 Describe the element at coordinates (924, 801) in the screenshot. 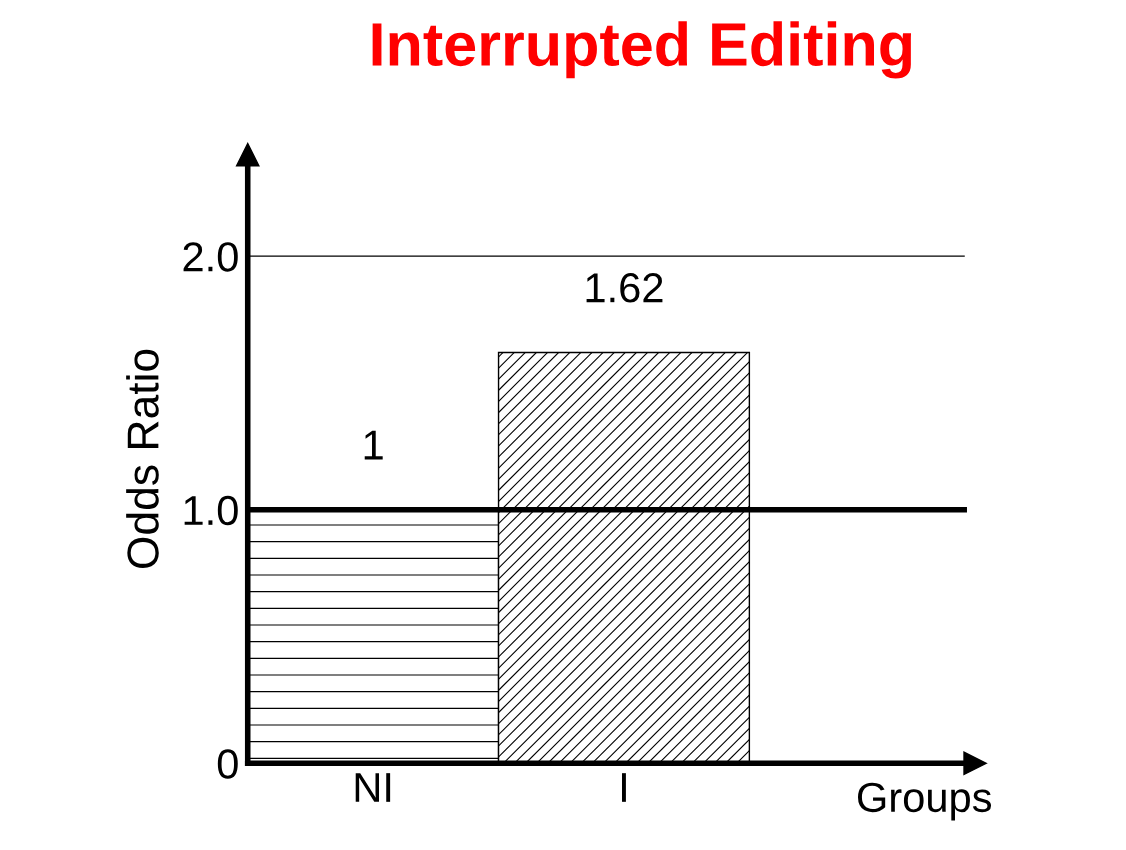

I see `x-axis-title: Groups` at that location.